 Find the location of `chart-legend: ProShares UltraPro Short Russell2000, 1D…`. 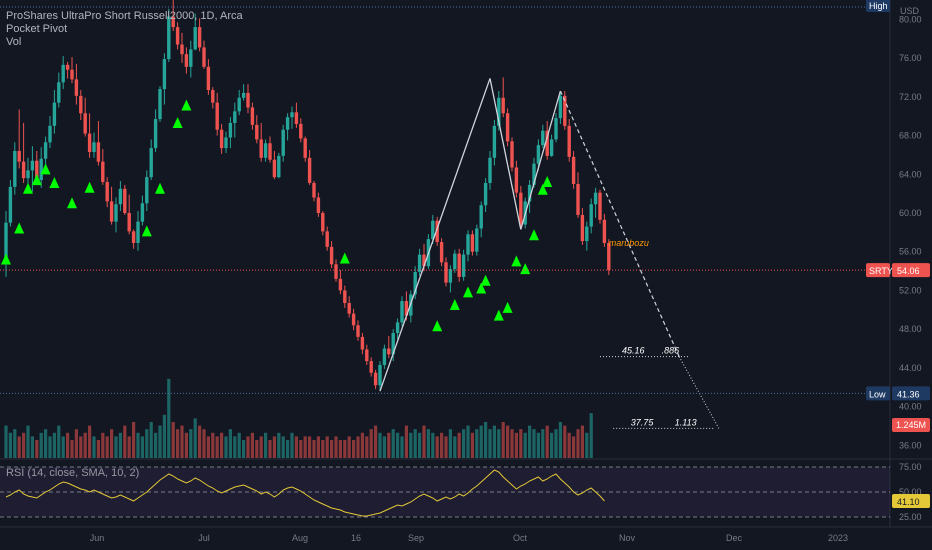

chart-legend: ProShares UltraPro Short Russell2000, 1D… is located at coordinates (124, 29).